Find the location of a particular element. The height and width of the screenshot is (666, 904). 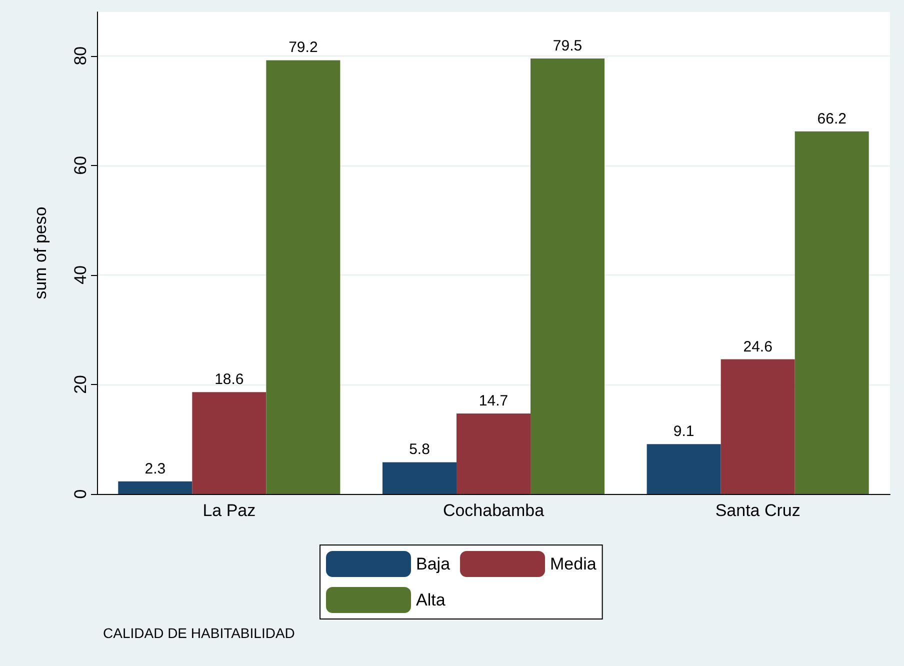

data-label: 5.8 is located at coordinates (419, 449).